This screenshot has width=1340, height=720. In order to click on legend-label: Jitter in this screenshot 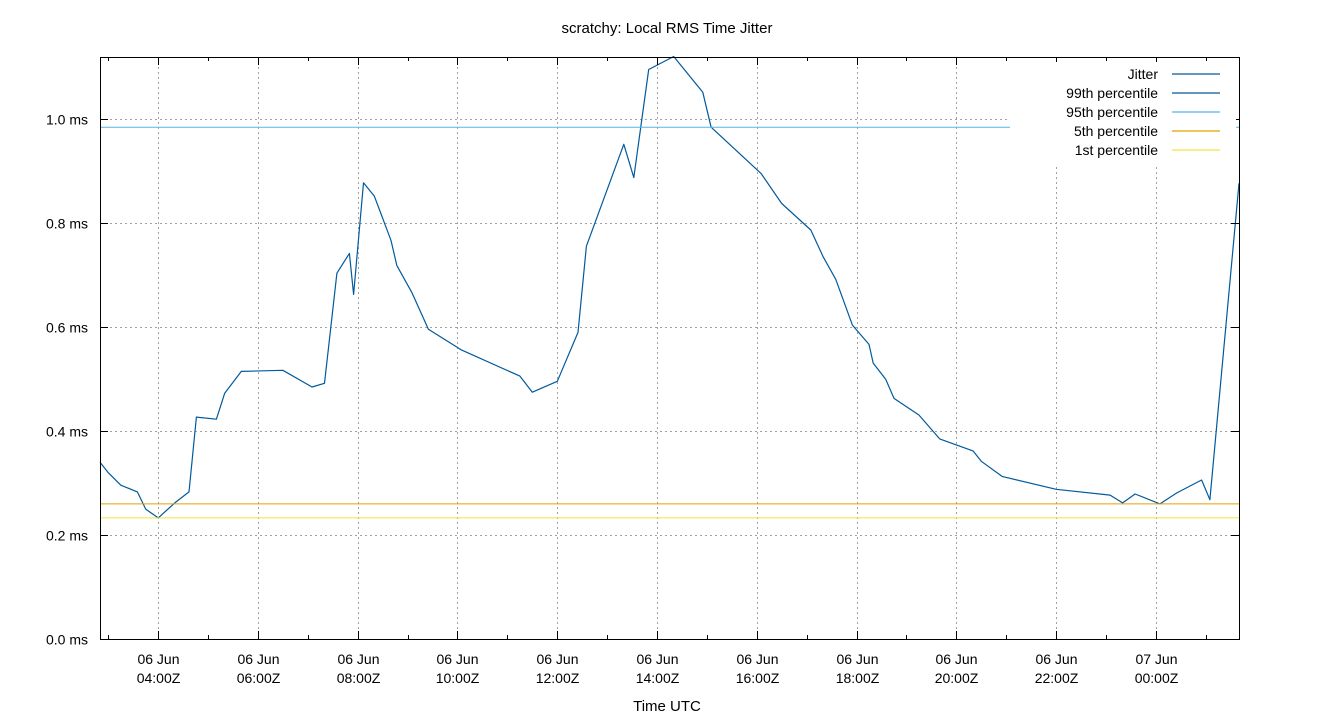, I will do `click(1143, 74)`.